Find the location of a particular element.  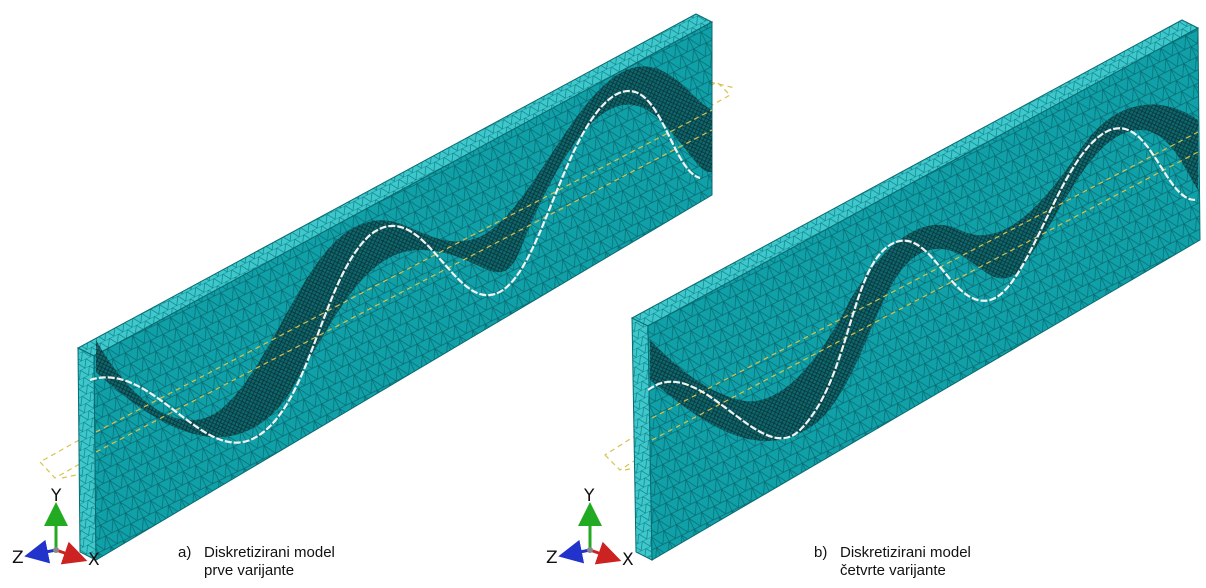

caption-a-line2: prve varijante is located at coordinates (249, 570).